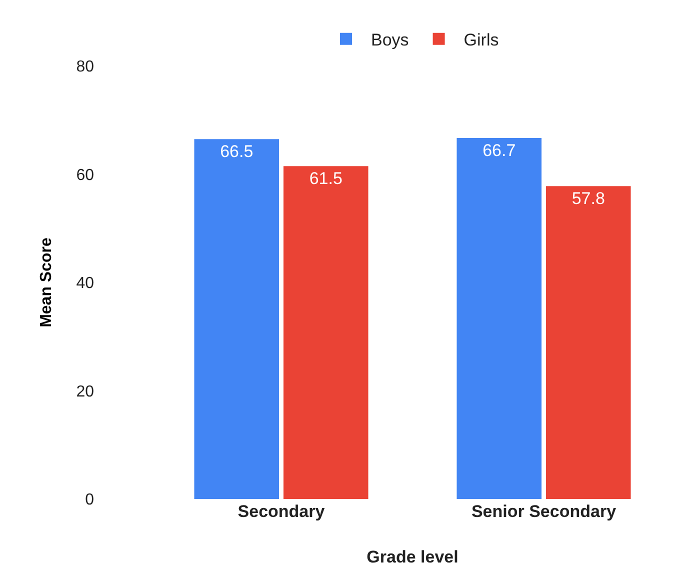 Image resolution: width=675 pixels, height=582 pixels. I want to click on data-label: 57.8, so click(588, 198).